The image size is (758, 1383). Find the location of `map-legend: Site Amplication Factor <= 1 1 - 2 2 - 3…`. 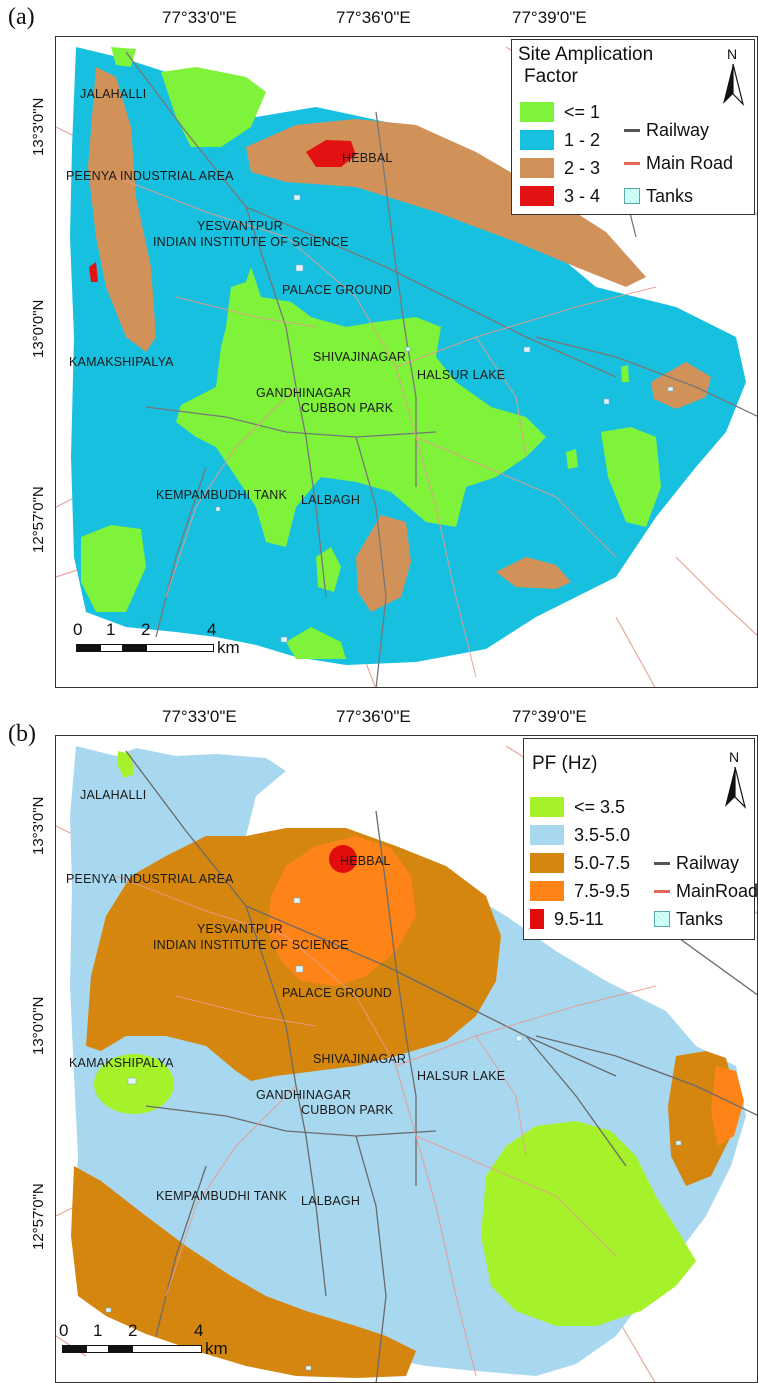

map-legend: Site Amplication Factor <= 1 1 - 2 2 - 3… is located at coordinates (633, 127).